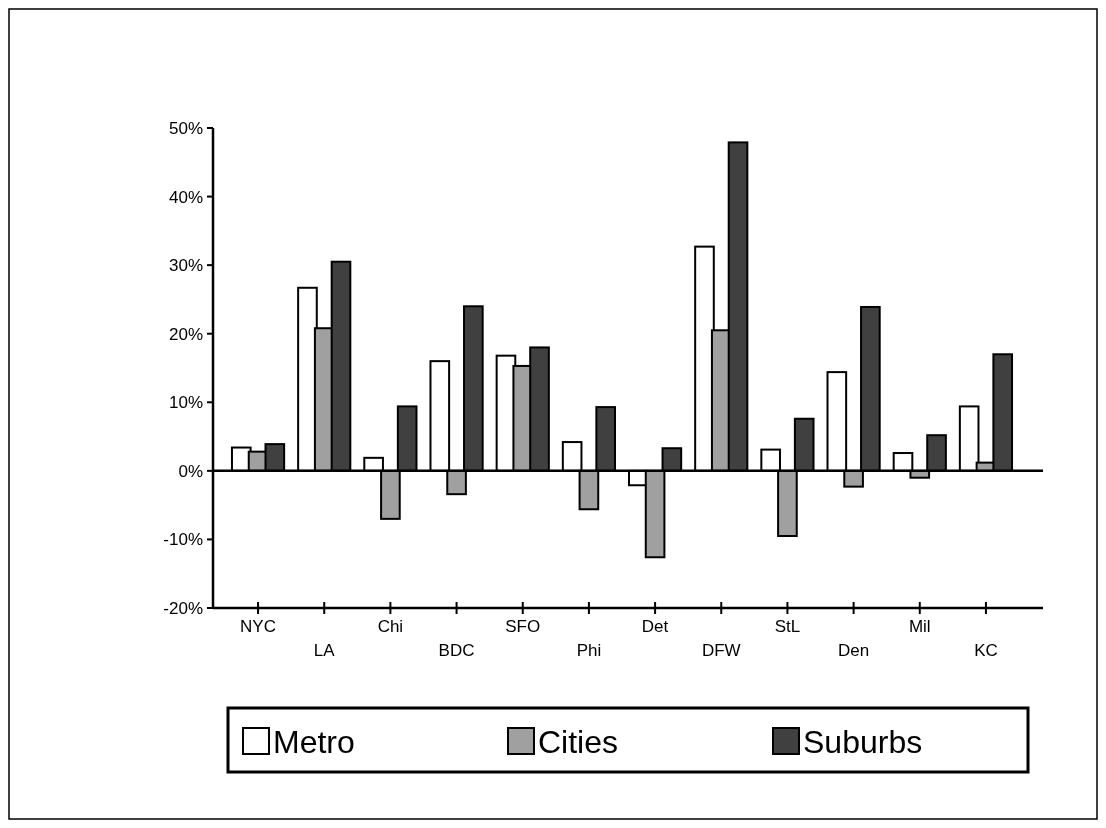 The height and width of the screenshot is (828, 1106). What do you see at coordinates (314, 742) in the screenshot?
I see `legend-label: Metro` at bounding box center [314, 742].